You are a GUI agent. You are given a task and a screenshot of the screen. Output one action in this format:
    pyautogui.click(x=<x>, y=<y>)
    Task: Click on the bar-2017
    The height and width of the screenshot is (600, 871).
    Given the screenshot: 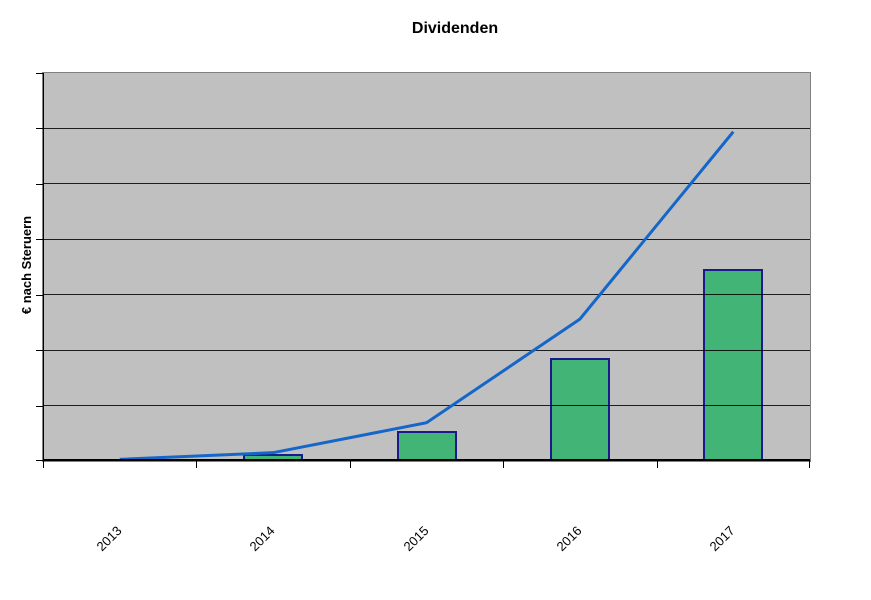 What is the action you would take?
    pyautogui.click(x=733, y=365)
    